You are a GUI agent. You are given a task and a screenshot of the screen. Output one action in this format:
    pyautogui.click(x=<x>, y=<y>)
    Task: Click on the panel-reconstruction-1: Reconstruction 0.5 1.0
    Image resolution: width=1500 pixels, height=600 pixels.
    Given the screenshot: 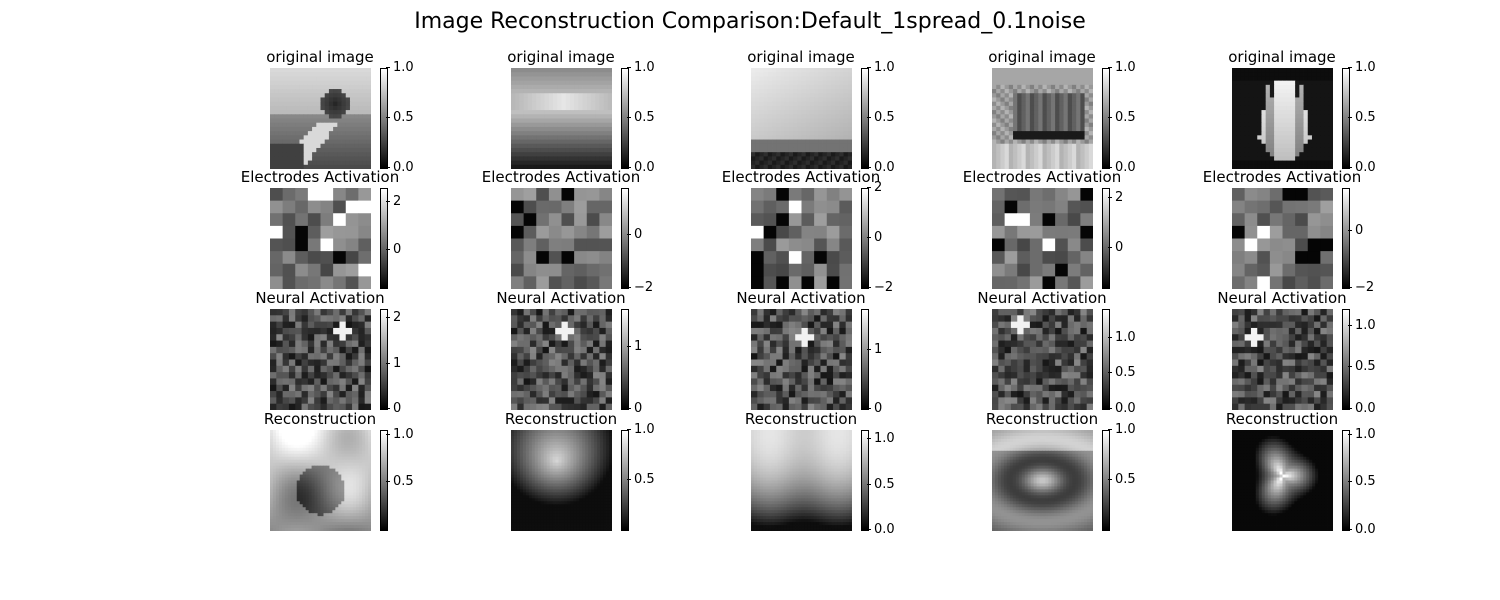 What is the action you would take?
    pyautogui.click(x=342, y=477)
    